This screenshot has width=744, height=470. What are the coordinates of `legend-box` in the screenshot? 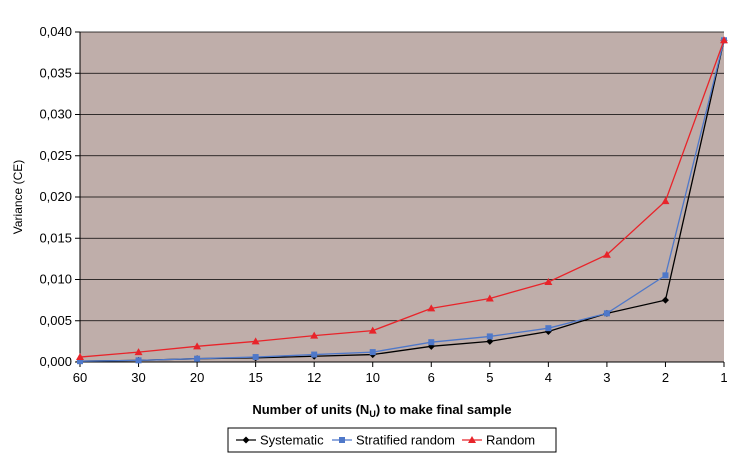 It's located at (392, 440).